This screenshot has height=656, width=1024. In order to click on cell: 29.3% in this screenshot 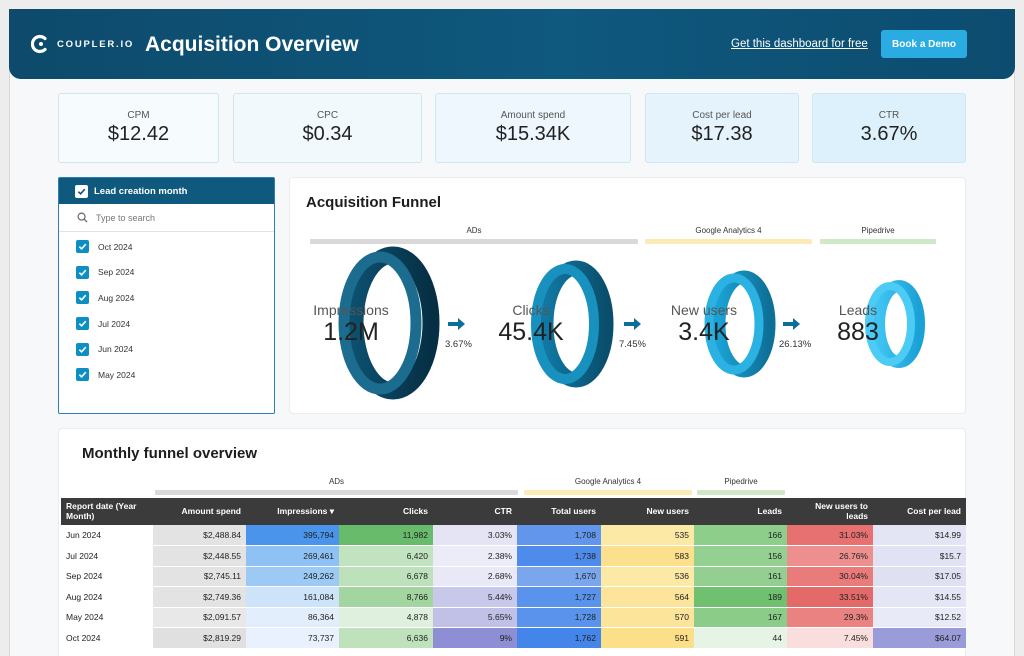, I will do `click(830, 617)`.